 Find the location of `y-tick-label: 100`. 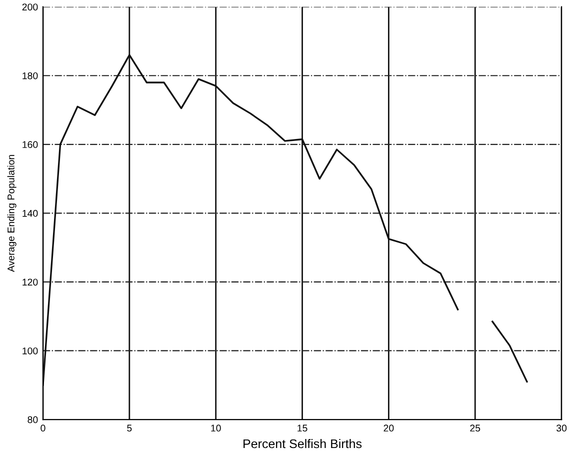

y-tick-label: 100 is located at coordinates (30, 350).